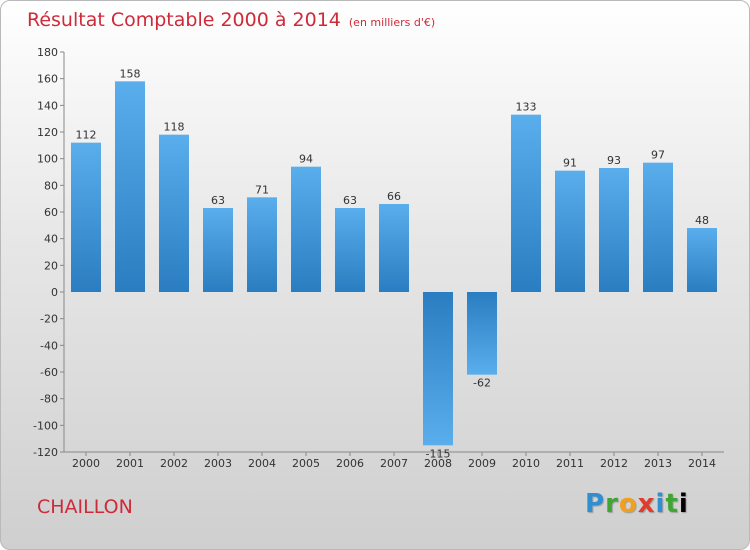 Image resolution: width=750 pixels, height=550 pixels. I want to click on x-tick-label: 2008, so click(438, 463).